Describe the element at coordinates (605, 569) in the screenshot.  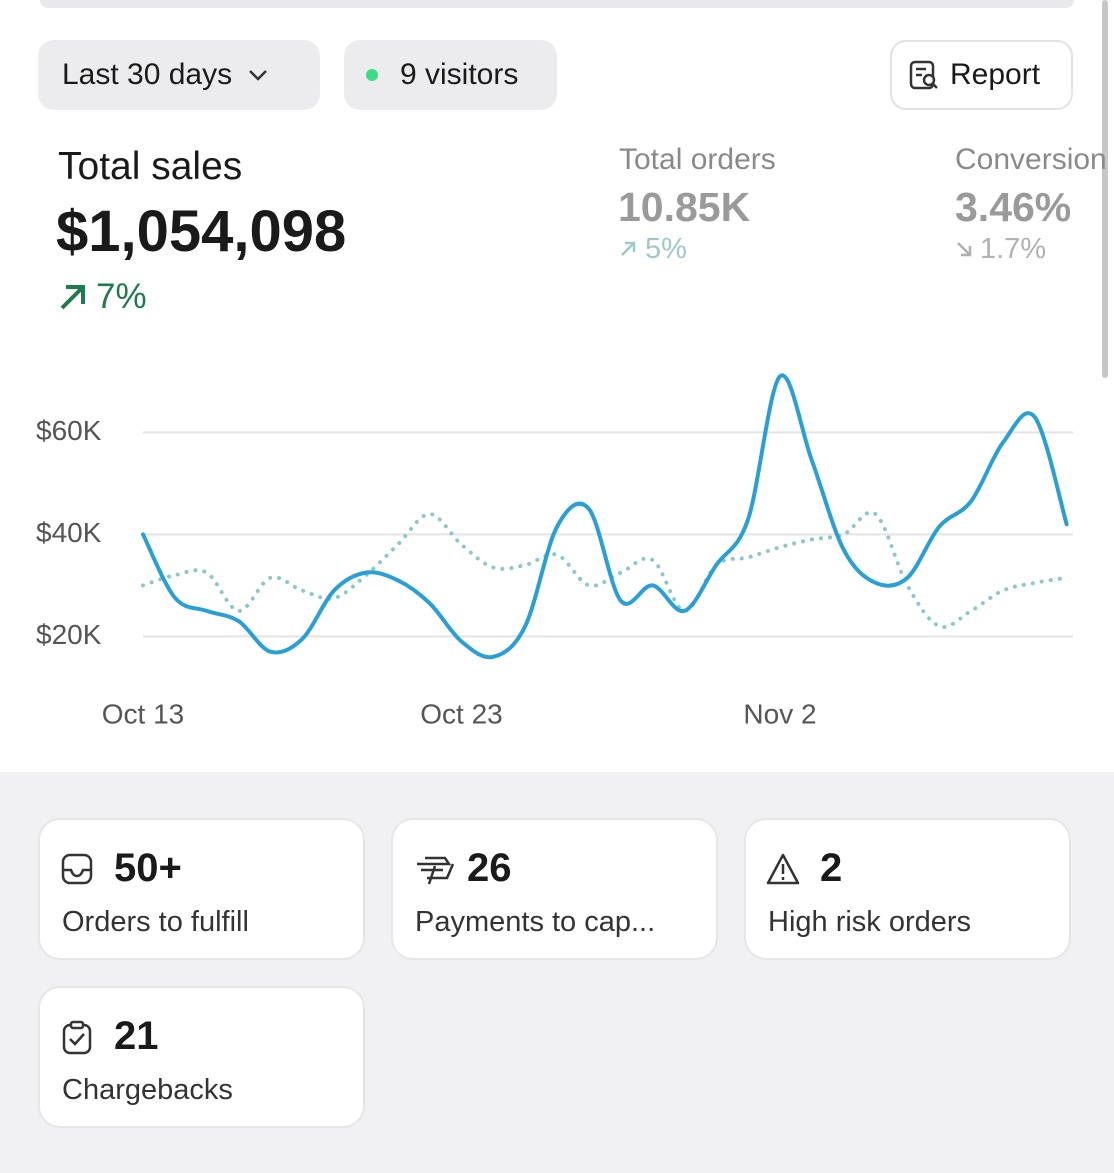
I see `comparison-line` at that location.